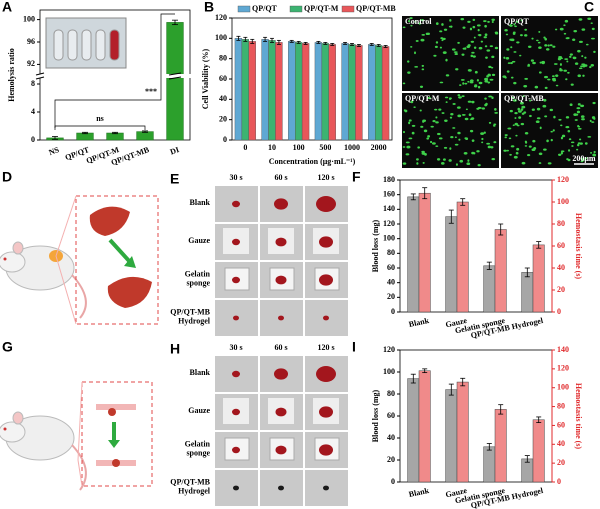 The image size is (600, 509). What do you see at coordinates (235, 347) in the screenshot?
I see `column-label: 30 s` at bounding box center [235, 347].